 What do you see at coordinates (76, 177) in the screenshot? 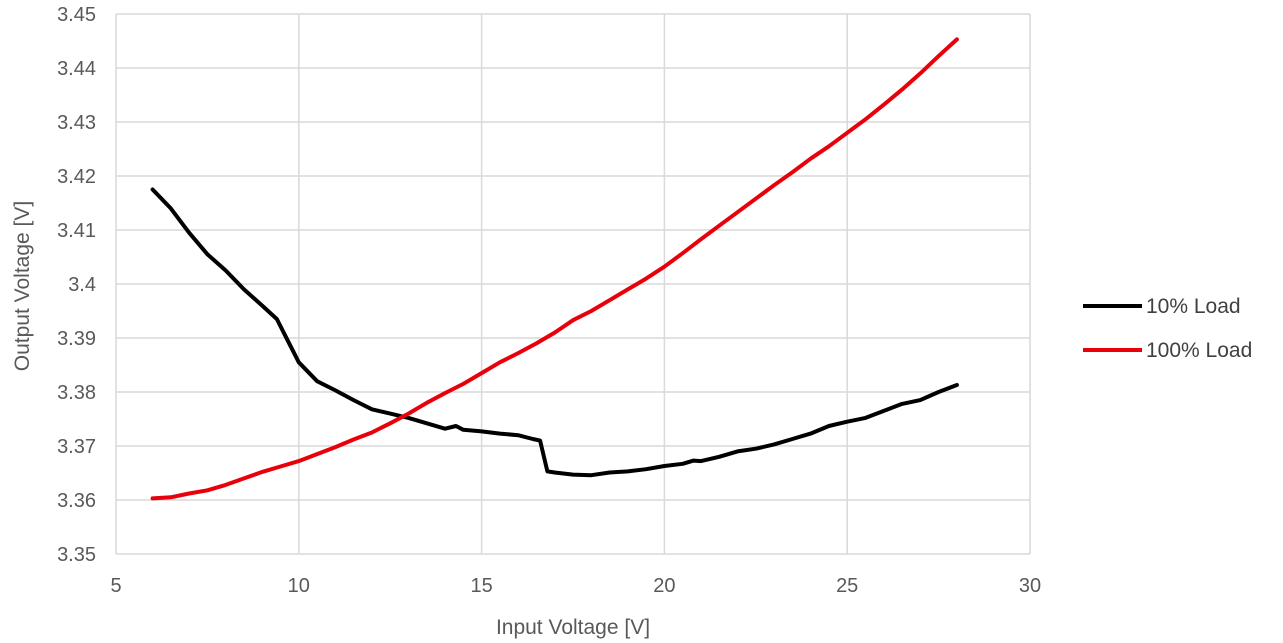
I see `y-tick-label: 3.42` at bounding box center [76, 177].